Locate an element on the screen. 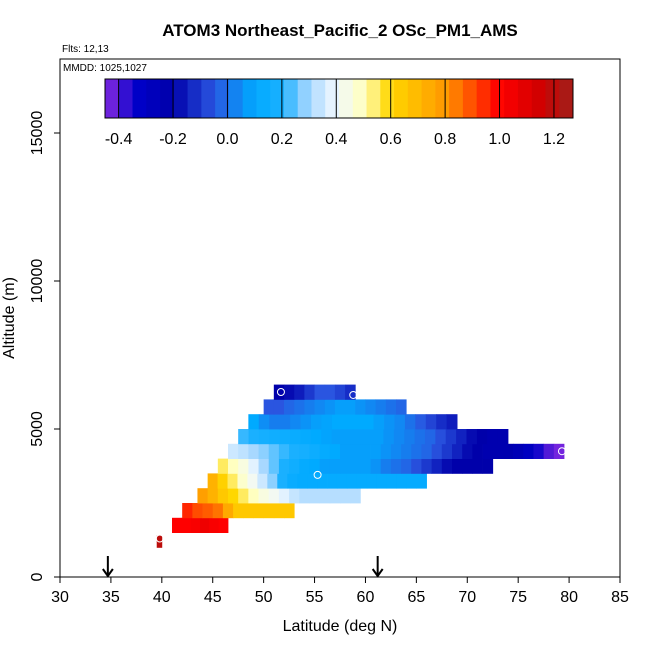 This screenshot has width=650, height=650. x-tick-label: 75 is located at coordinates (518, 597).